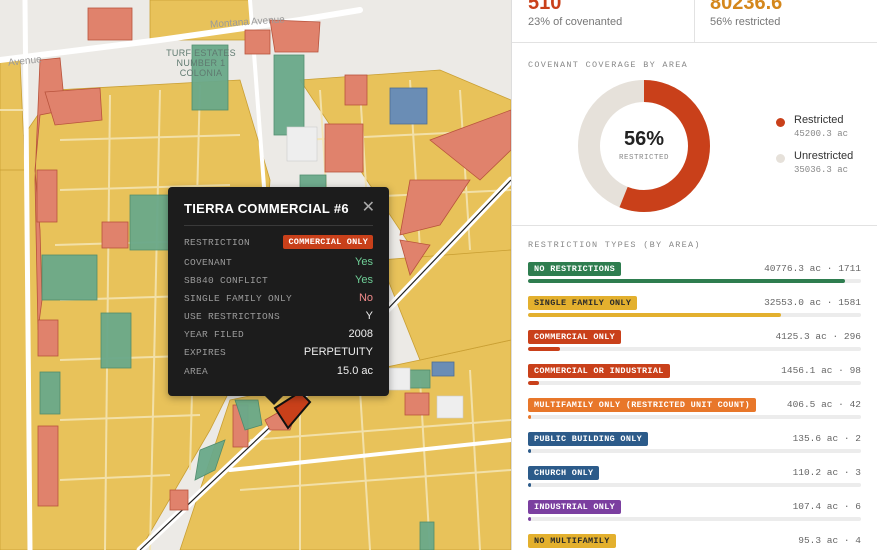  What do you see at coordinates (818, 336) in the screenshot?
I see `restriction-type-stat: 4125.3 ac · 296` at bounding box center [818, 336].